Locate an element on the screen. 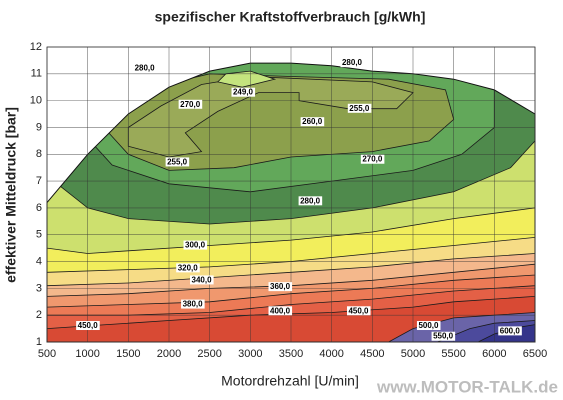 The height and width of the screenshot is (400, 563). x-tick-label: 3500 is located at coordinates (291, 354).